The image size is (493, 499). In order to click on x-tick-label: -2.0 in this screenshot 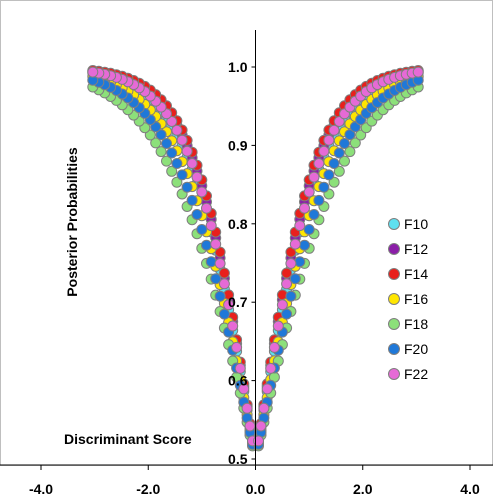, I will do `click(148, 489)`.